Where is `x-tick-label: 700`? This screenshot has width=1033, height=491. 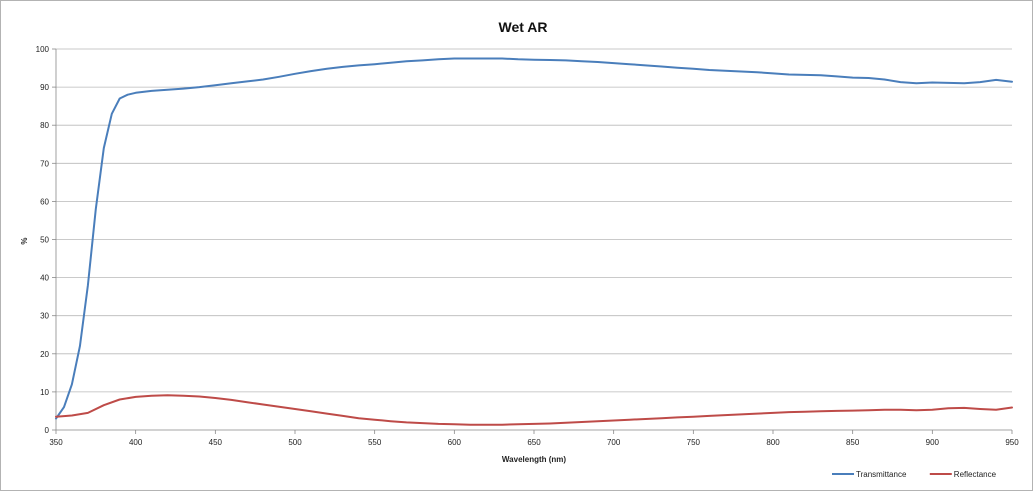 x-tick-label: 700 is located at coordinates (614, 442).